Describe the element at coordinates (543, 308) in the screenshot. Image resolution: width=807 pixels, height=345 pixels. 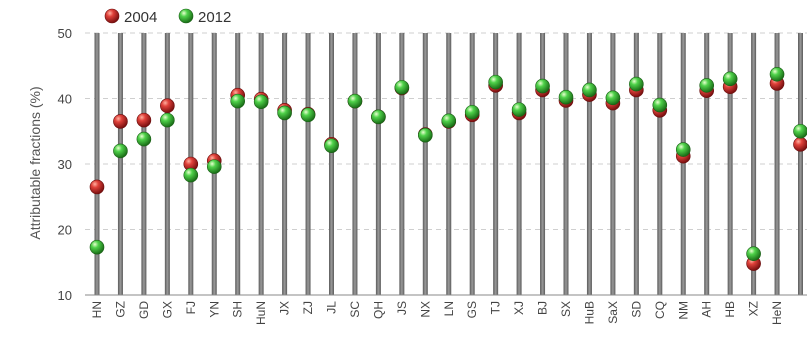
I see `x-tick-label: BJ` at that location.